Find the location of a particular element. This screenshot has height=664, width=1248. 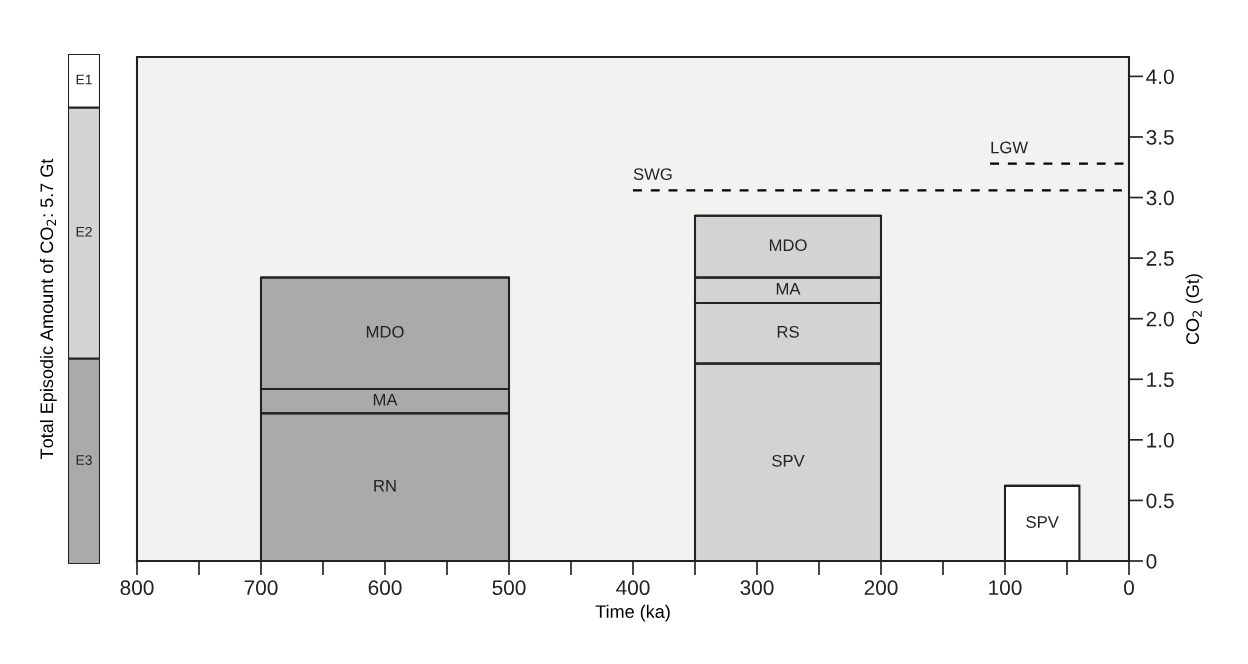

x-tick-label: 100 is located at coordinates (1005, 588).